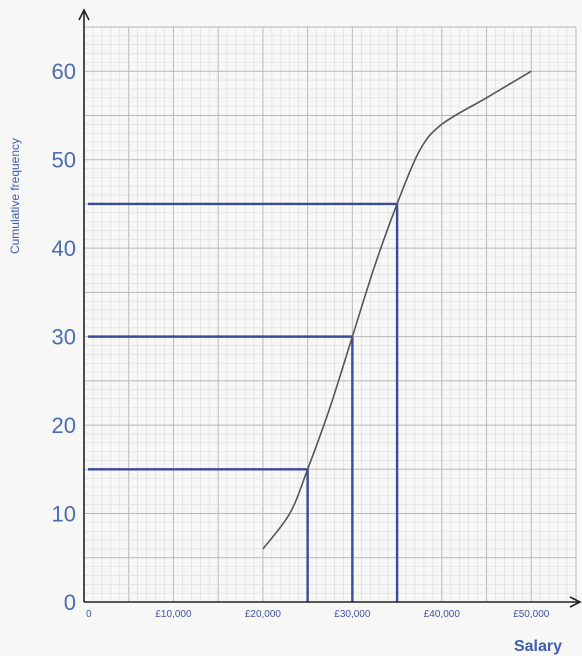 The height and width of the screenshot is (656, 582). What do you see at coordinates (89, 614) in the screenshot?
I see `x-tick-label: 0` at bounding box center [89, 614].